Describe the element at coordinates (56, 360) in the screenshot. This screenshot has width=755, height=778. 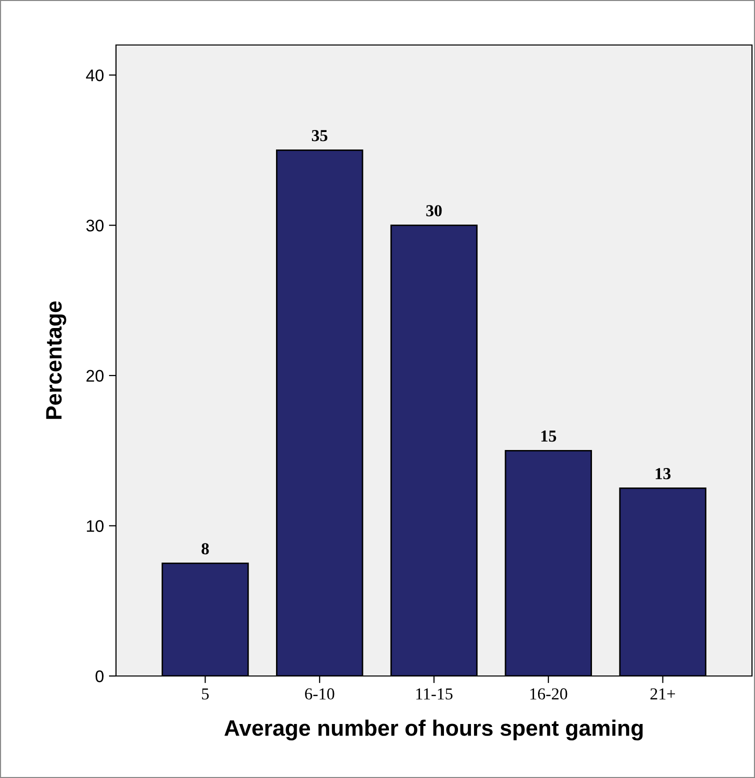
I see `y-axis-title: Percentage` at that location.